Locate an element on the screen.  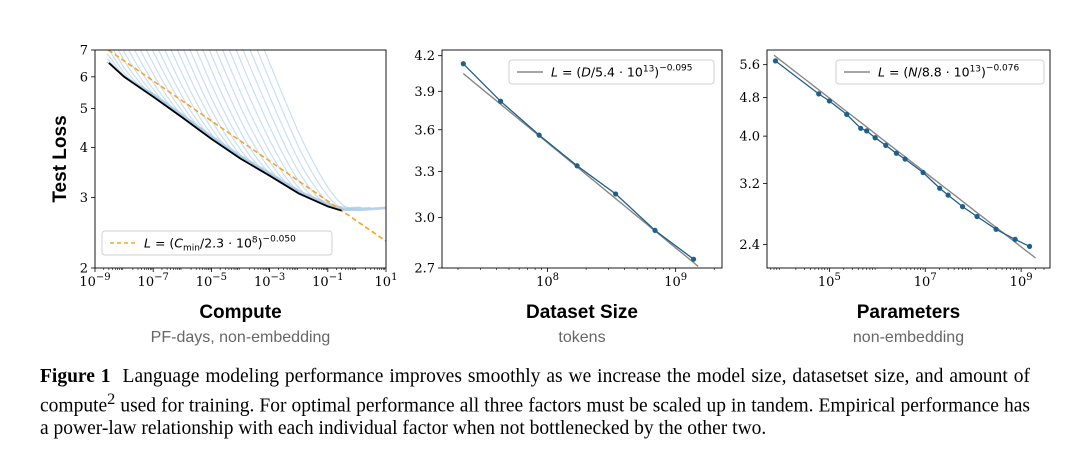
y-tick-label: 6 is located at coordinates (84, 77).